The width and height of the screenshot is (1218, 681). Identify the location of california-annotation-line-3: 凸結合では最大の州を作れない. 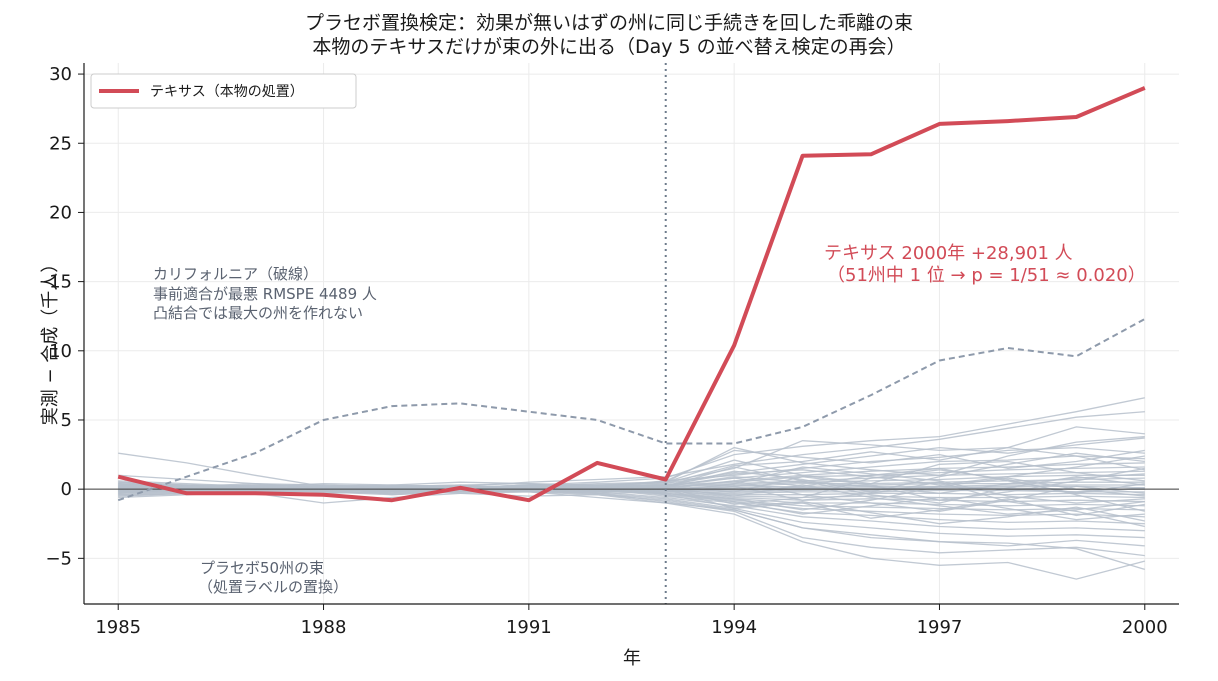
(258, 313).